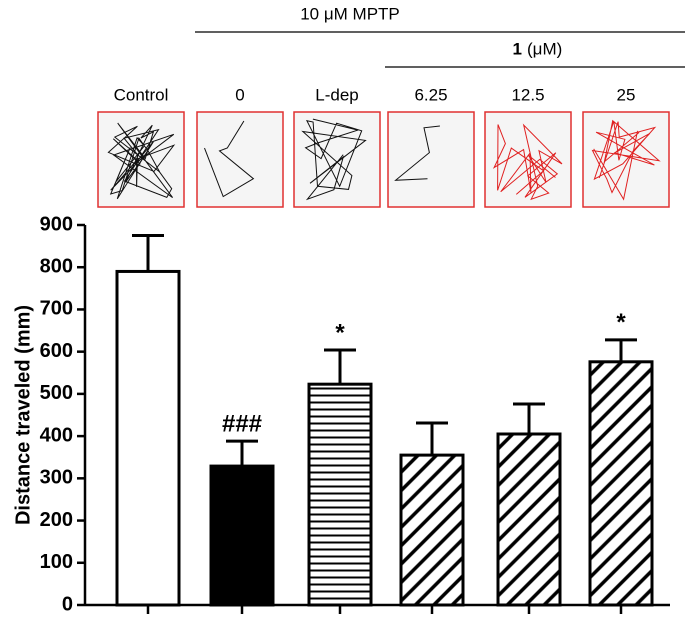 This screenshot has width=685, height=623. I want to click on y-tick-label: 900, so click(56, 224).